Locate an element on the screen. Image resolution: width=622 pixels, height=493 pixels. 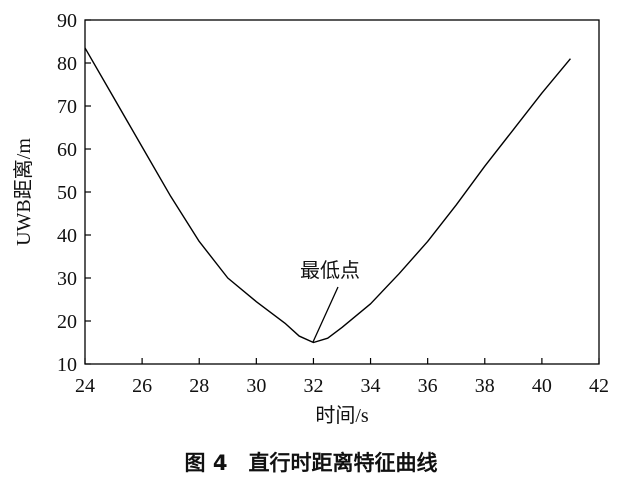
x-axis-label: 时间/s is located at coordinates (342, 415).